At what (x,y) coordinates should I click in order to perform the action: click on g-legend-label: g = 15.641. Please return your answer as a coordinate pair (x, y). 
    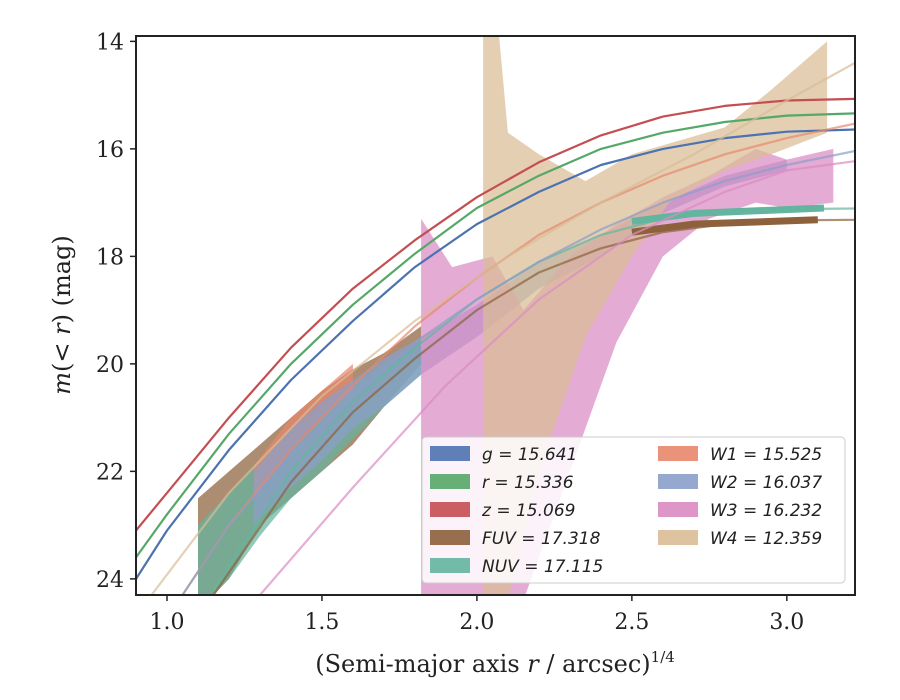
    Looking at the image, I should click on (529, 455).